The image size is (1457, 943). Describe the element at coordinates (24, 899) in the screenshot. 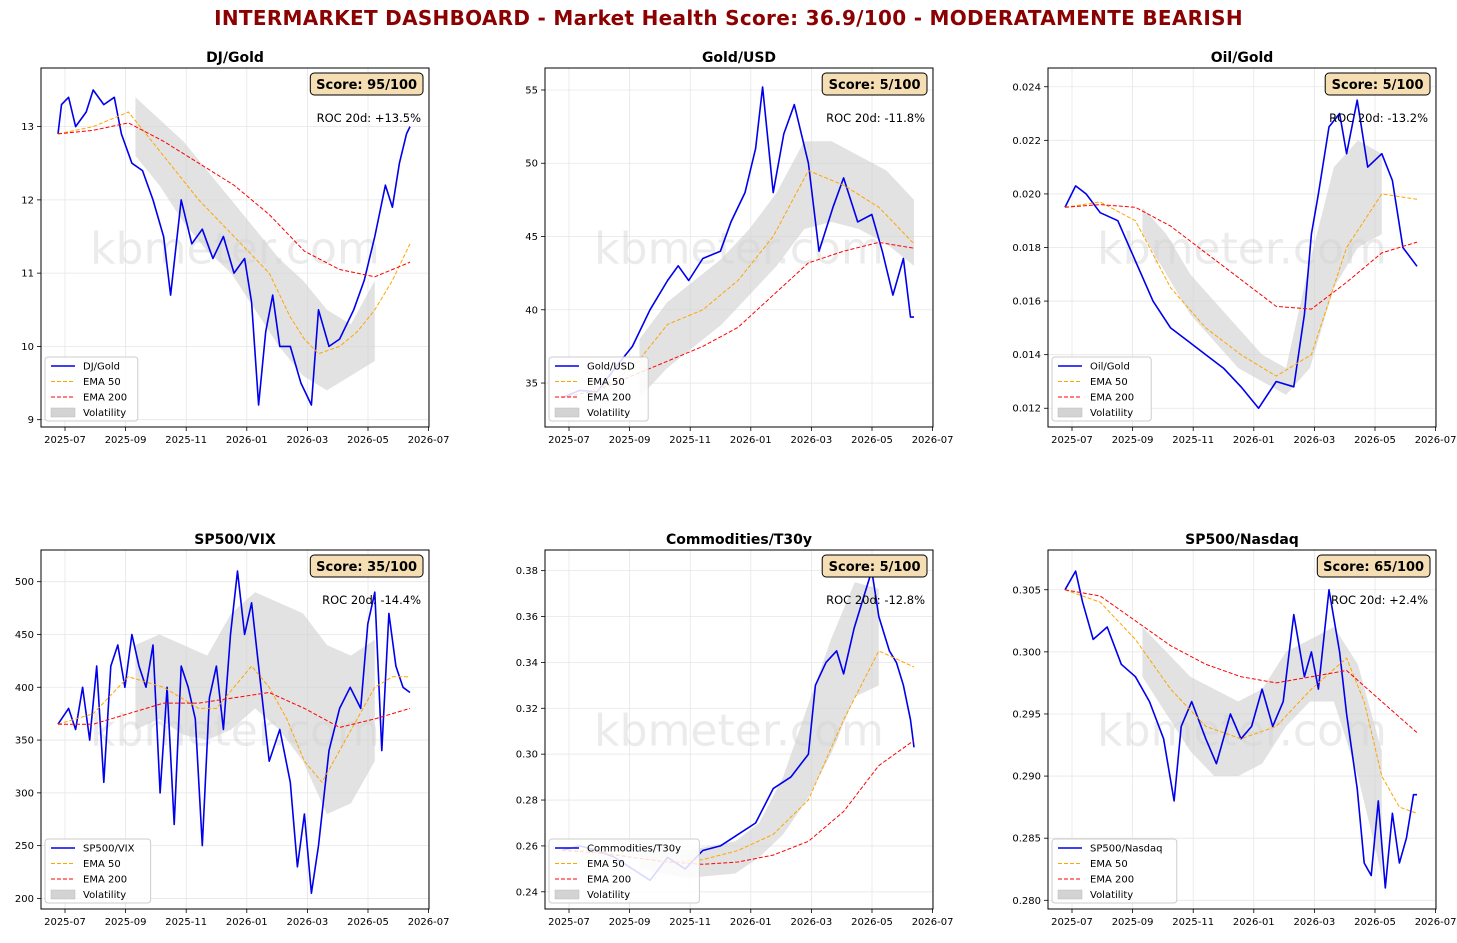

I see `y-tick-label: 200` at that location.